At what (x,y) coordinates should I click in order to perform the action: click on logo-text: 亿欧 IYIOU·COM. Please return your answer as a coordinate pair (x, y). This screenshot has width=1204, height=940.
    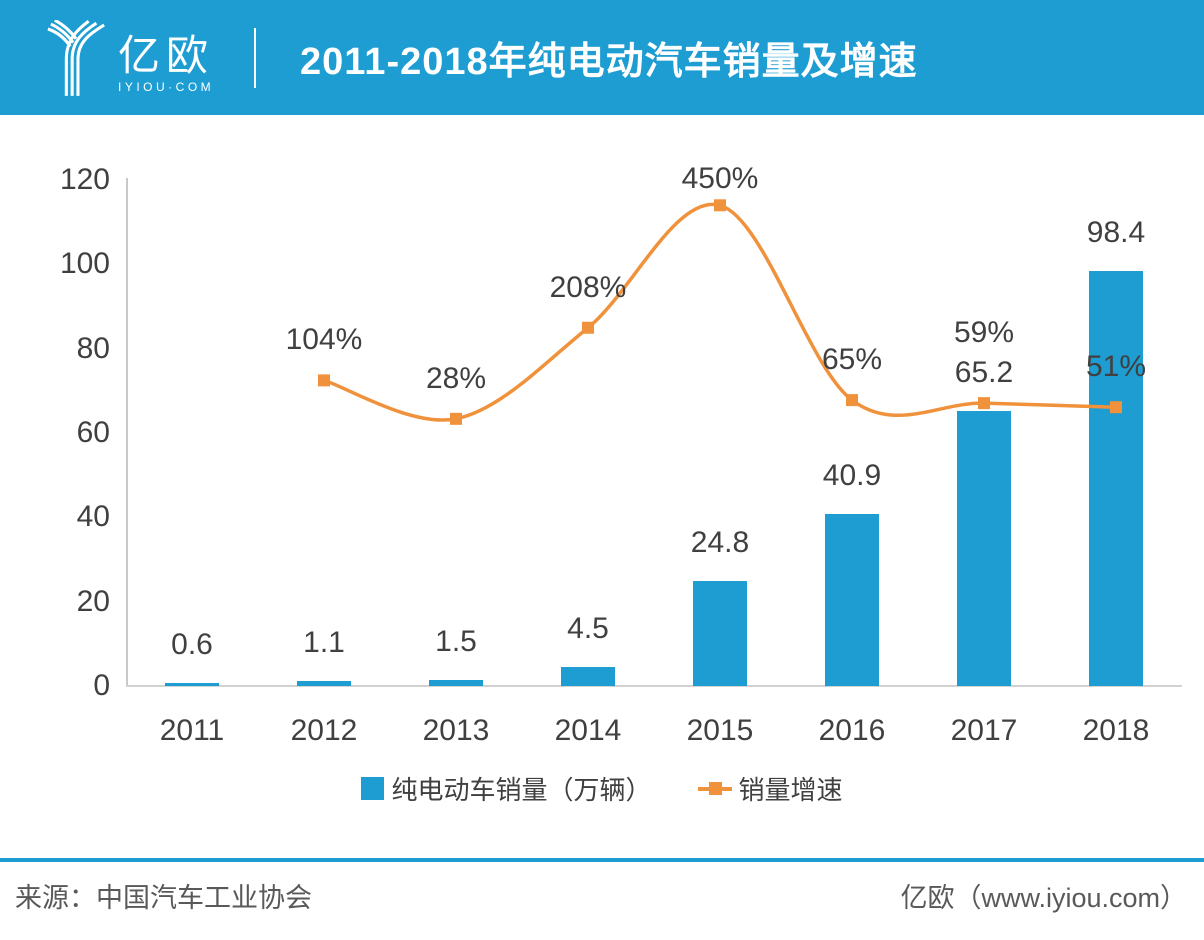
    Looking at the image, I should click on (166, 63).